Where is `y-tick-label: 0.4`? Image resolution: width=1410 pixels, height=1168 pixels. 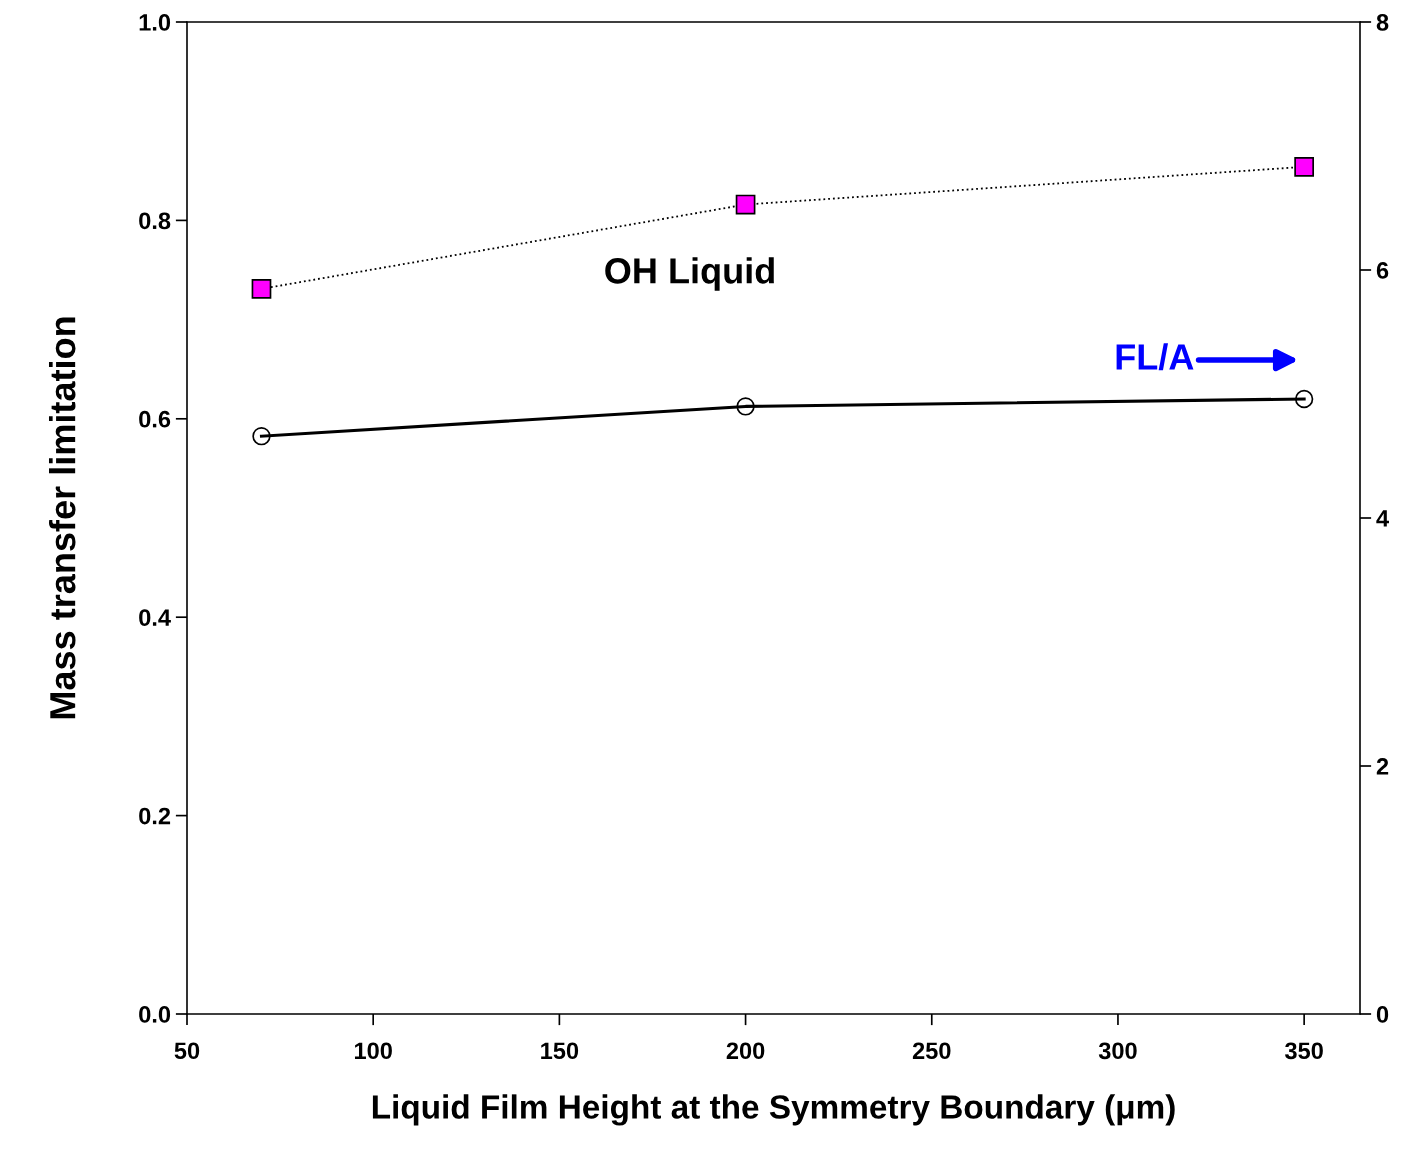 y-tick-label: 0.4 is located at coordinates (155, 617).